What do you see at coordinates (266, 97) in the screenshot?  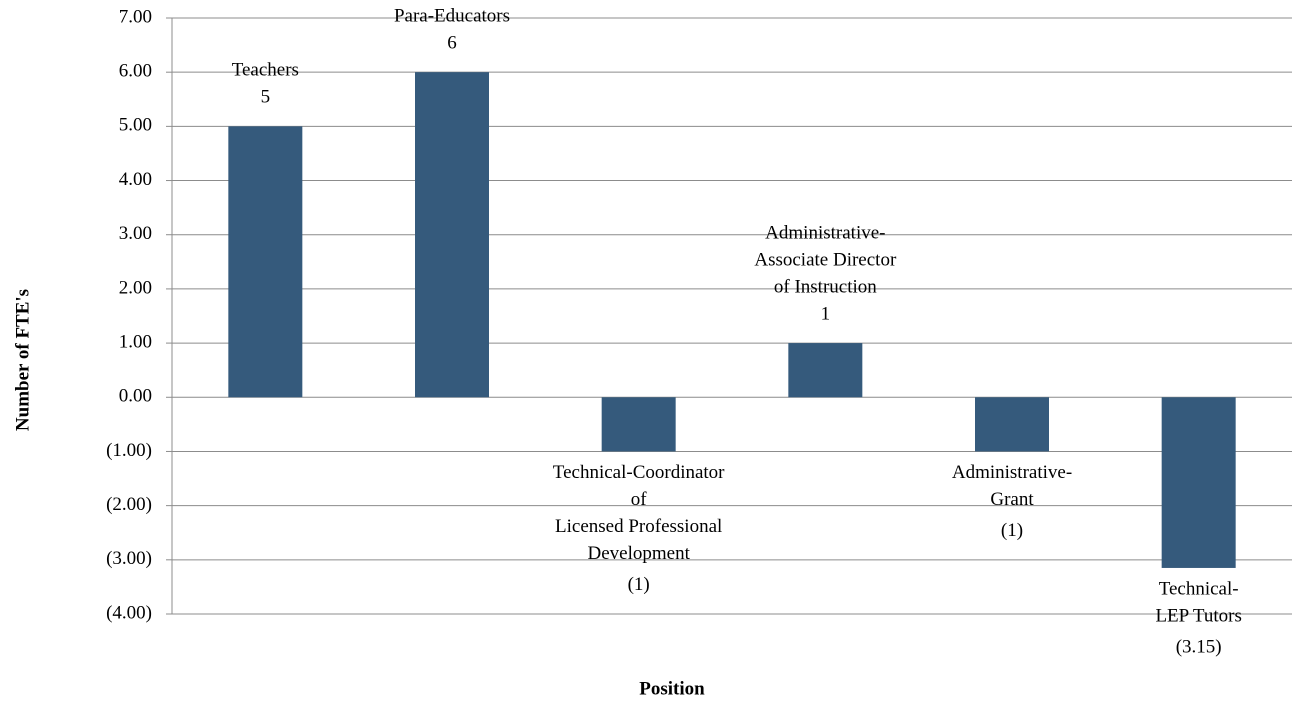 I see `data-label: 5` at bounding box center [266, 97].